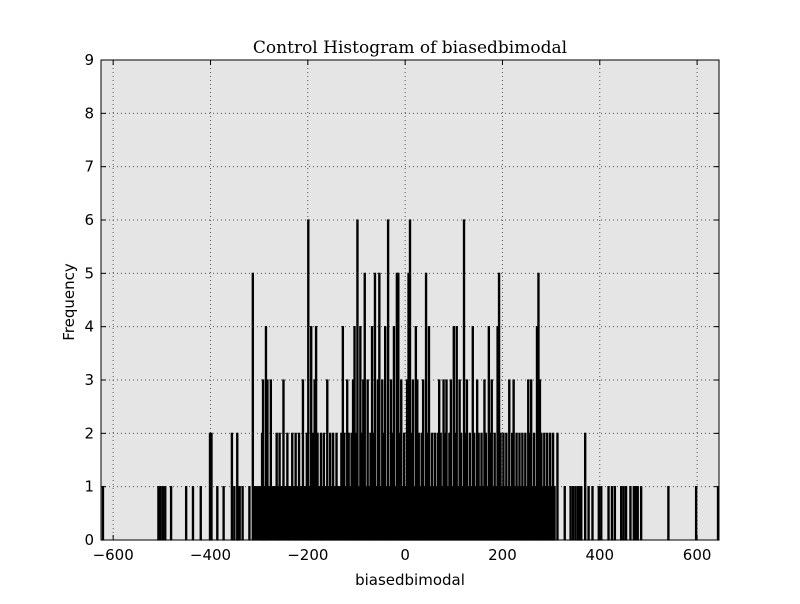  Describe the element at coordinates (113, 555) in the screenshot. I see `x-tick-label: −600` at that location.